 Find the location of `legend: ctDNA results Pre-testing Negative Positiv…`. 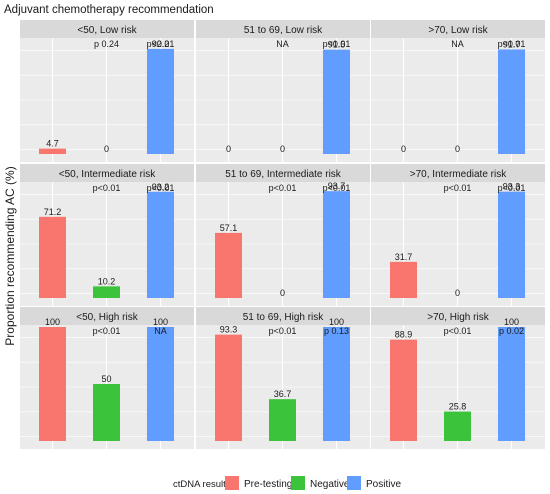

legend: ctDNA results Pre-testing Negative Positiv… is located at coordinates (287, 483).